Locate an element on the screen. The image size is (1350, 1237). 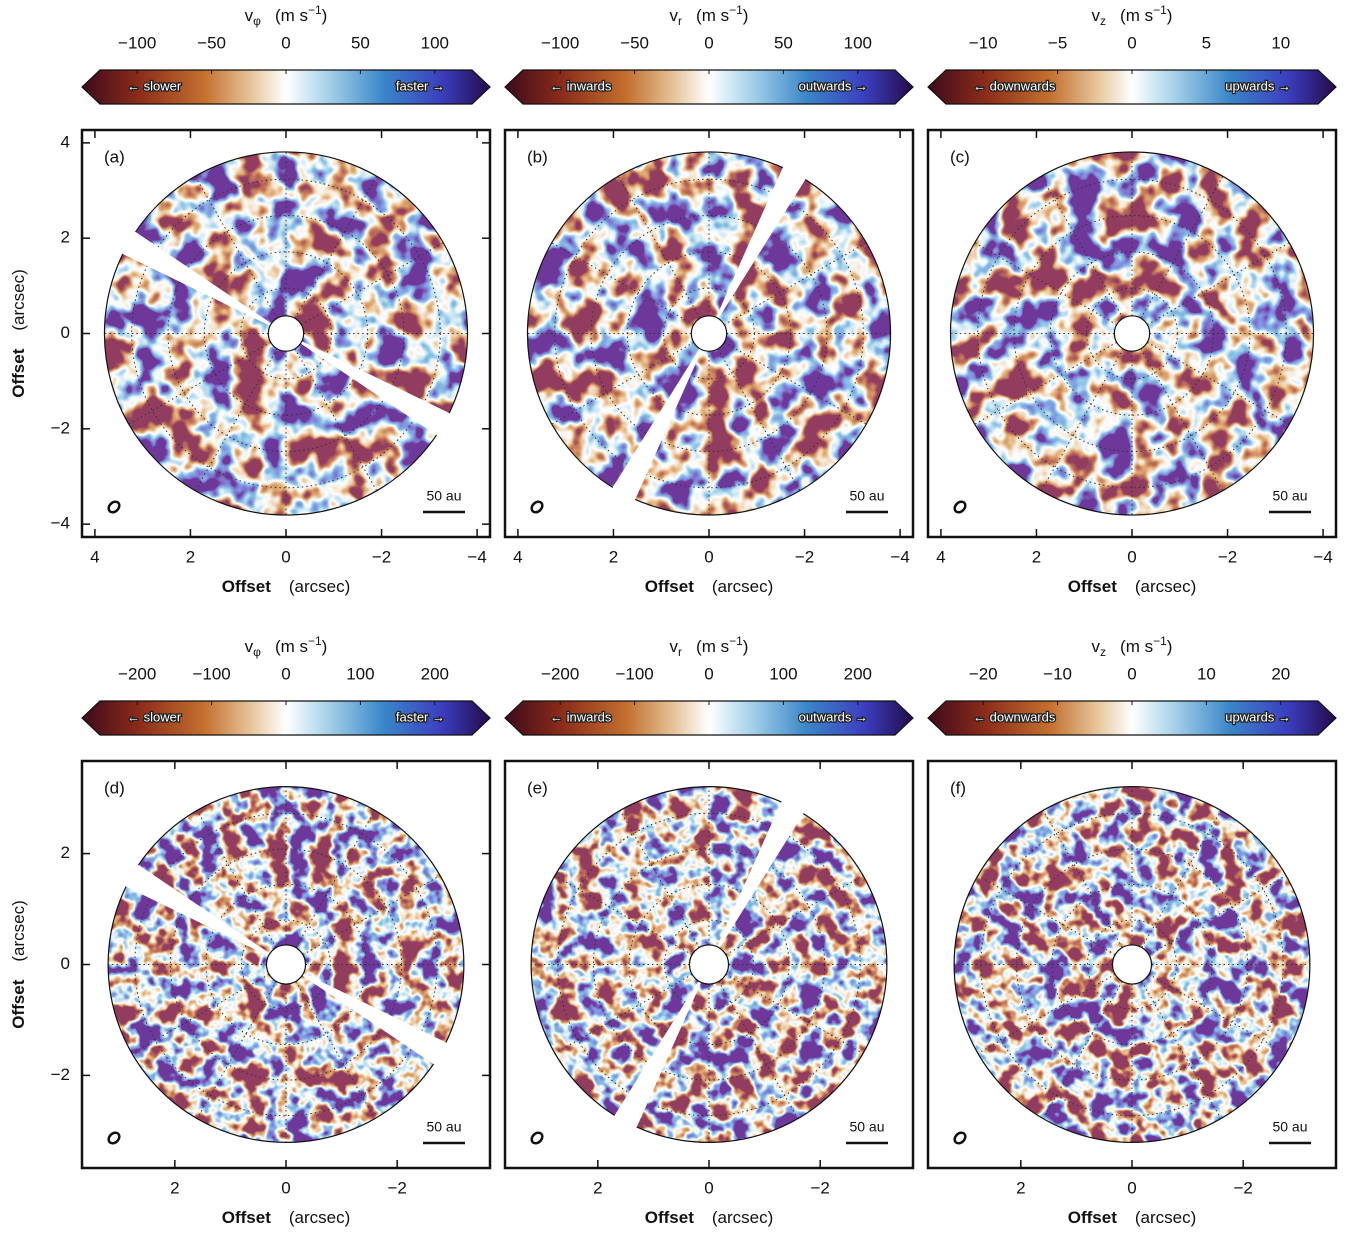
colorbar-tick-label: 20 is located at coordinates (1280, 673).